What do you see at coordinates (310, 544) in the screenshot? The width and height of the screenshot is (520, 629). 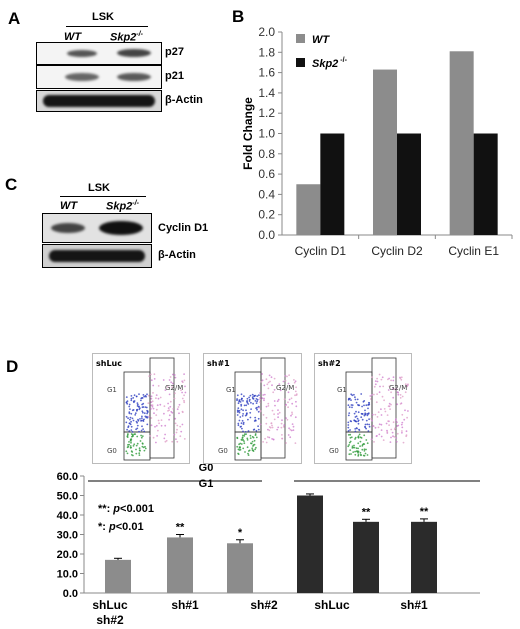 I see `bar-g1` at bounding box center [310, 544].